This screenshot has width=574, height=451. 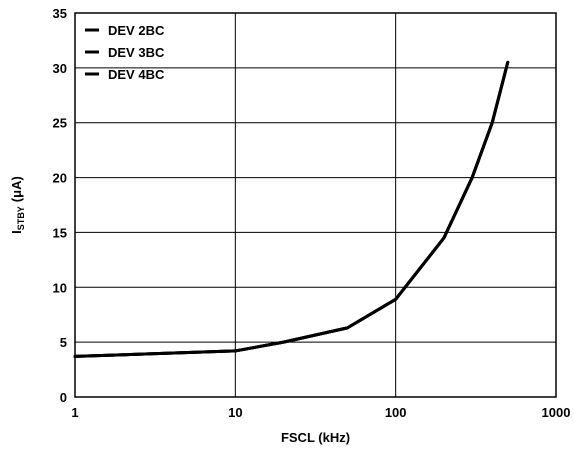 What do you see at coordinates (63, 342) in the screenshot?
I see `y-tick-label: 5` at bounding box center [63, 342].